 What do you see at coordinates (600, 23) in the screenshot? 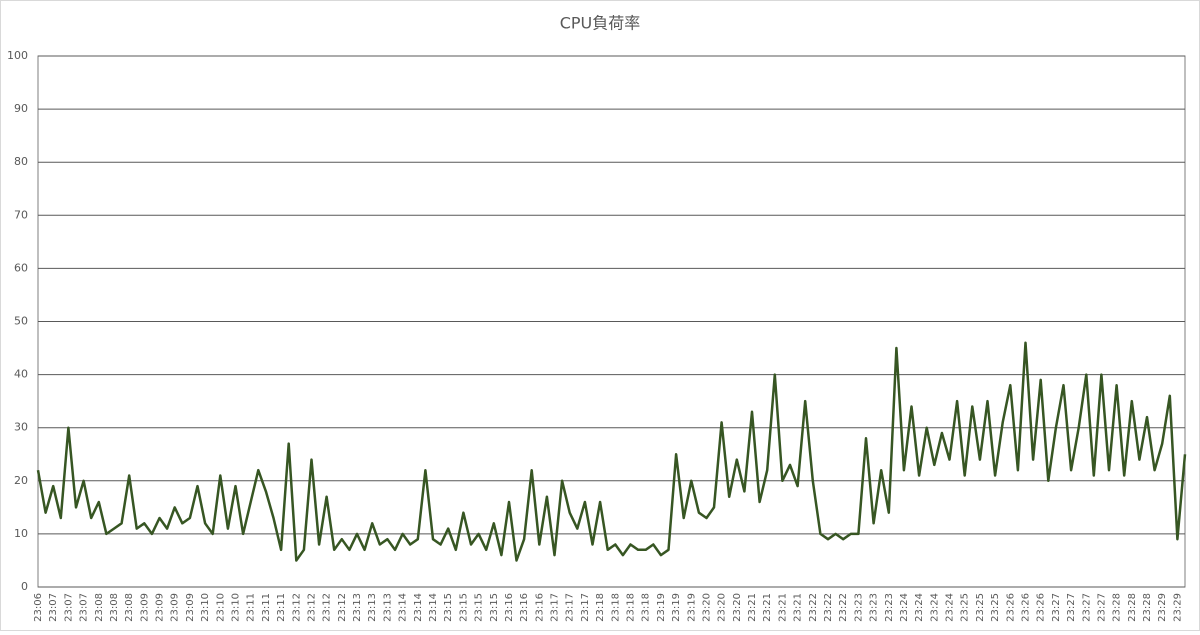
I see `chart-title: CPU負荷率` at bounding box center [600, 23].